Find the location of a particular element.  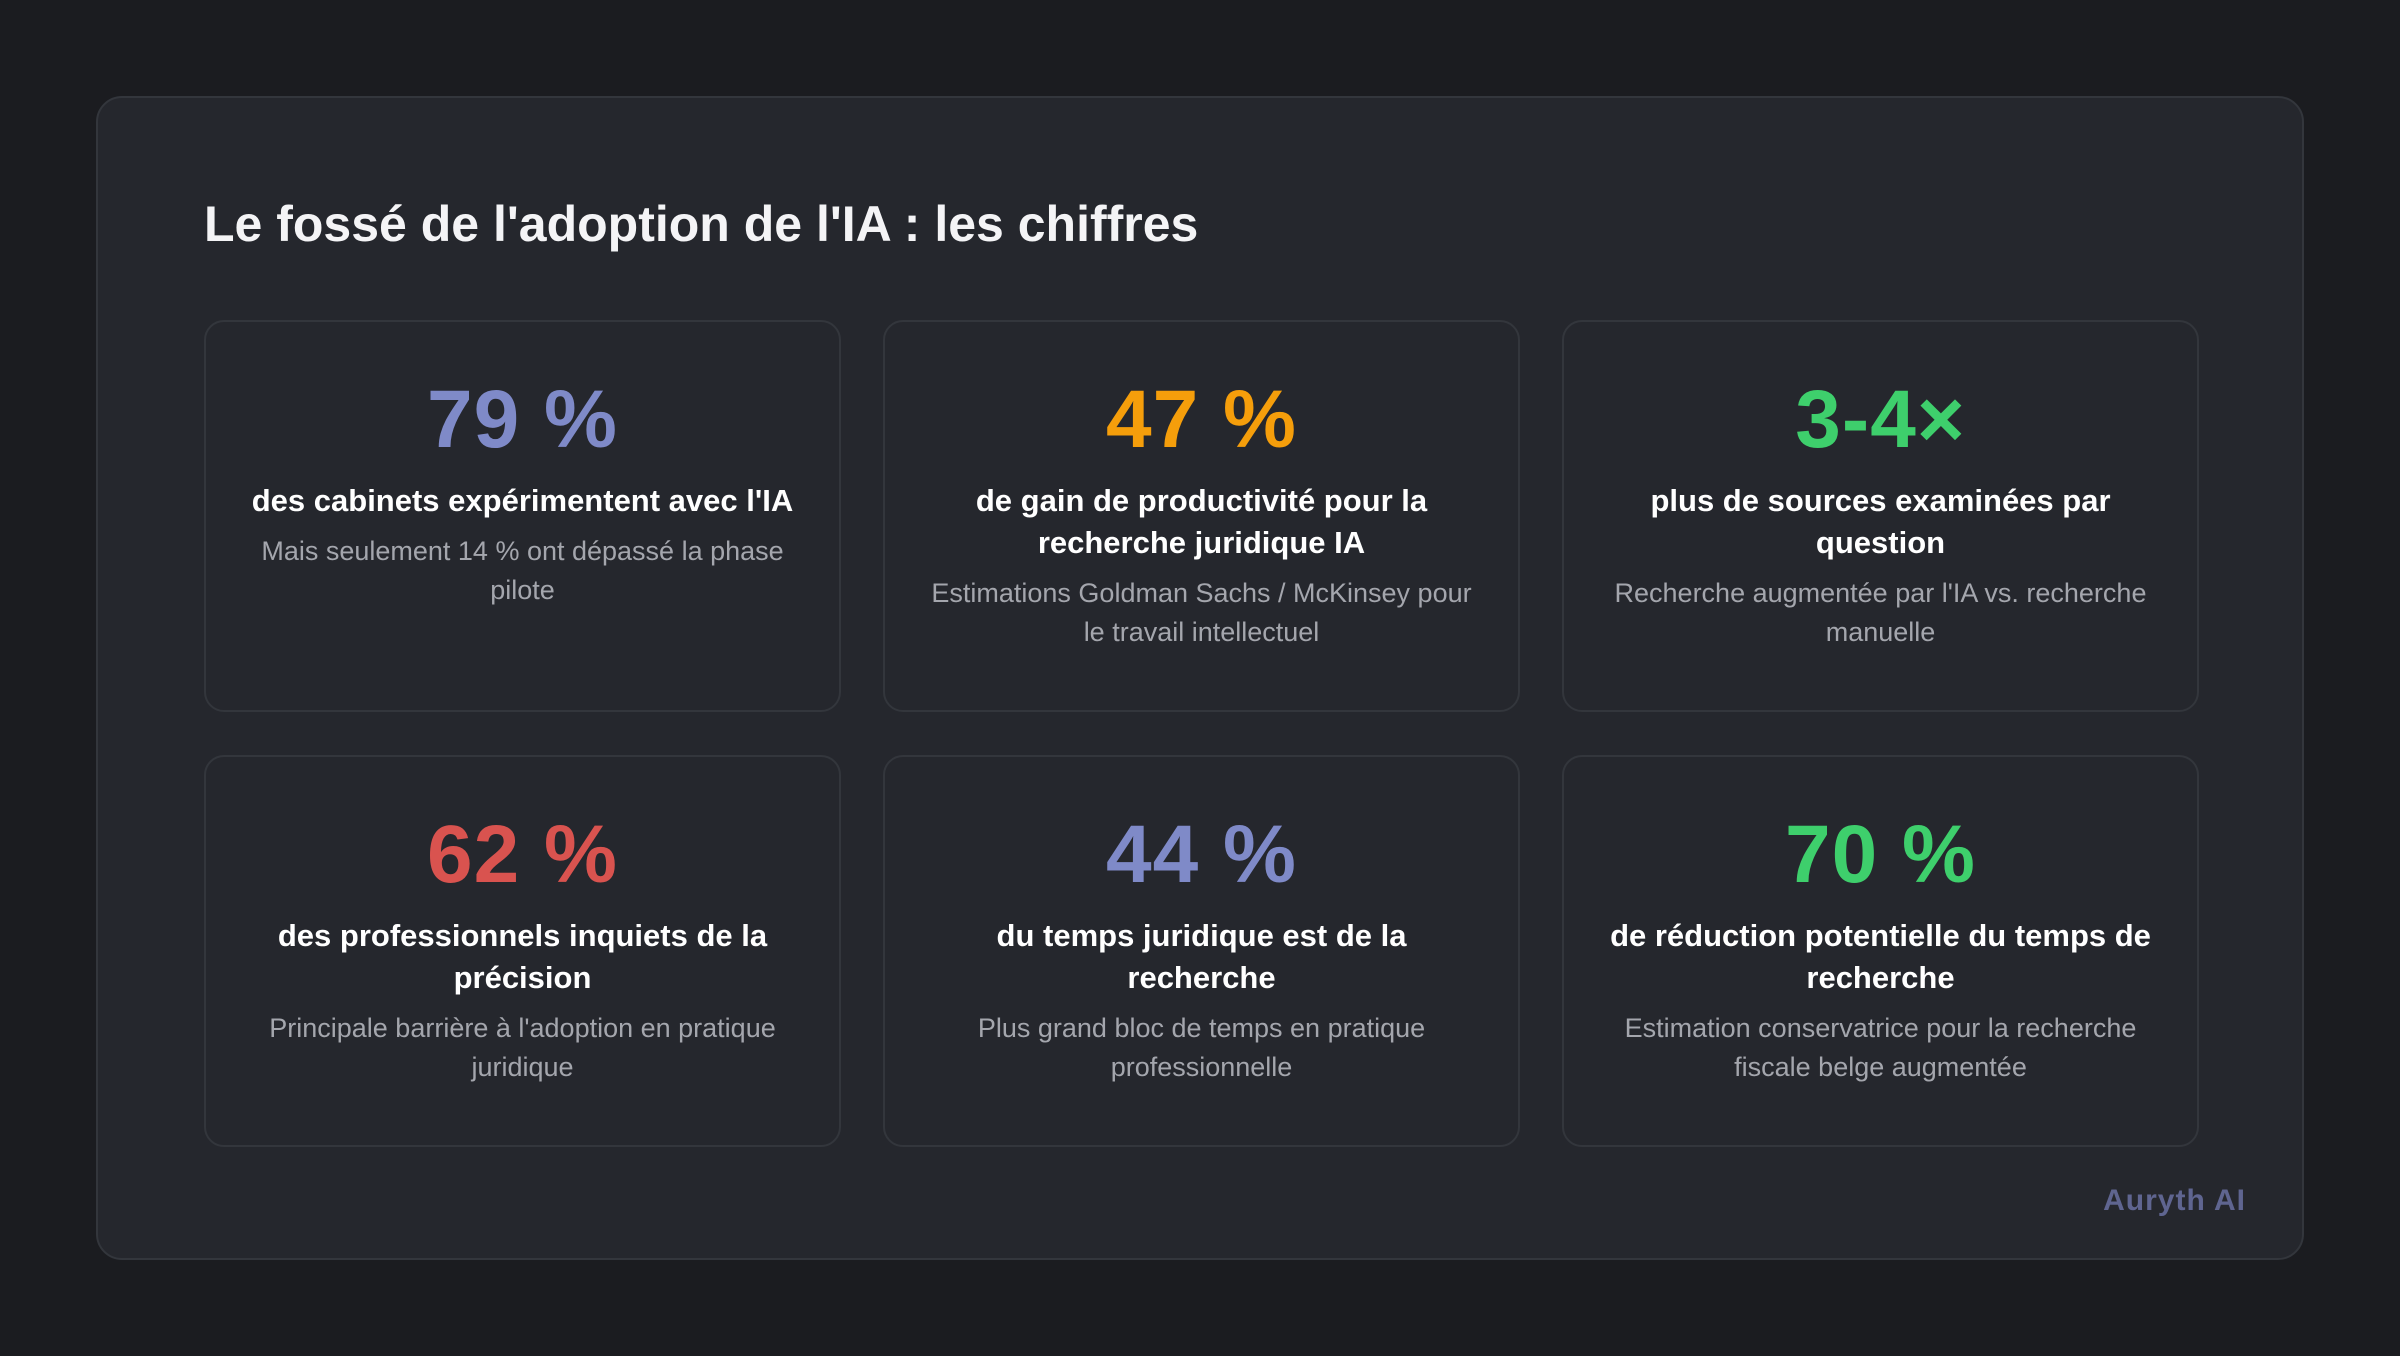

stat-value: 47 % is located at coordinates (1201, 419).